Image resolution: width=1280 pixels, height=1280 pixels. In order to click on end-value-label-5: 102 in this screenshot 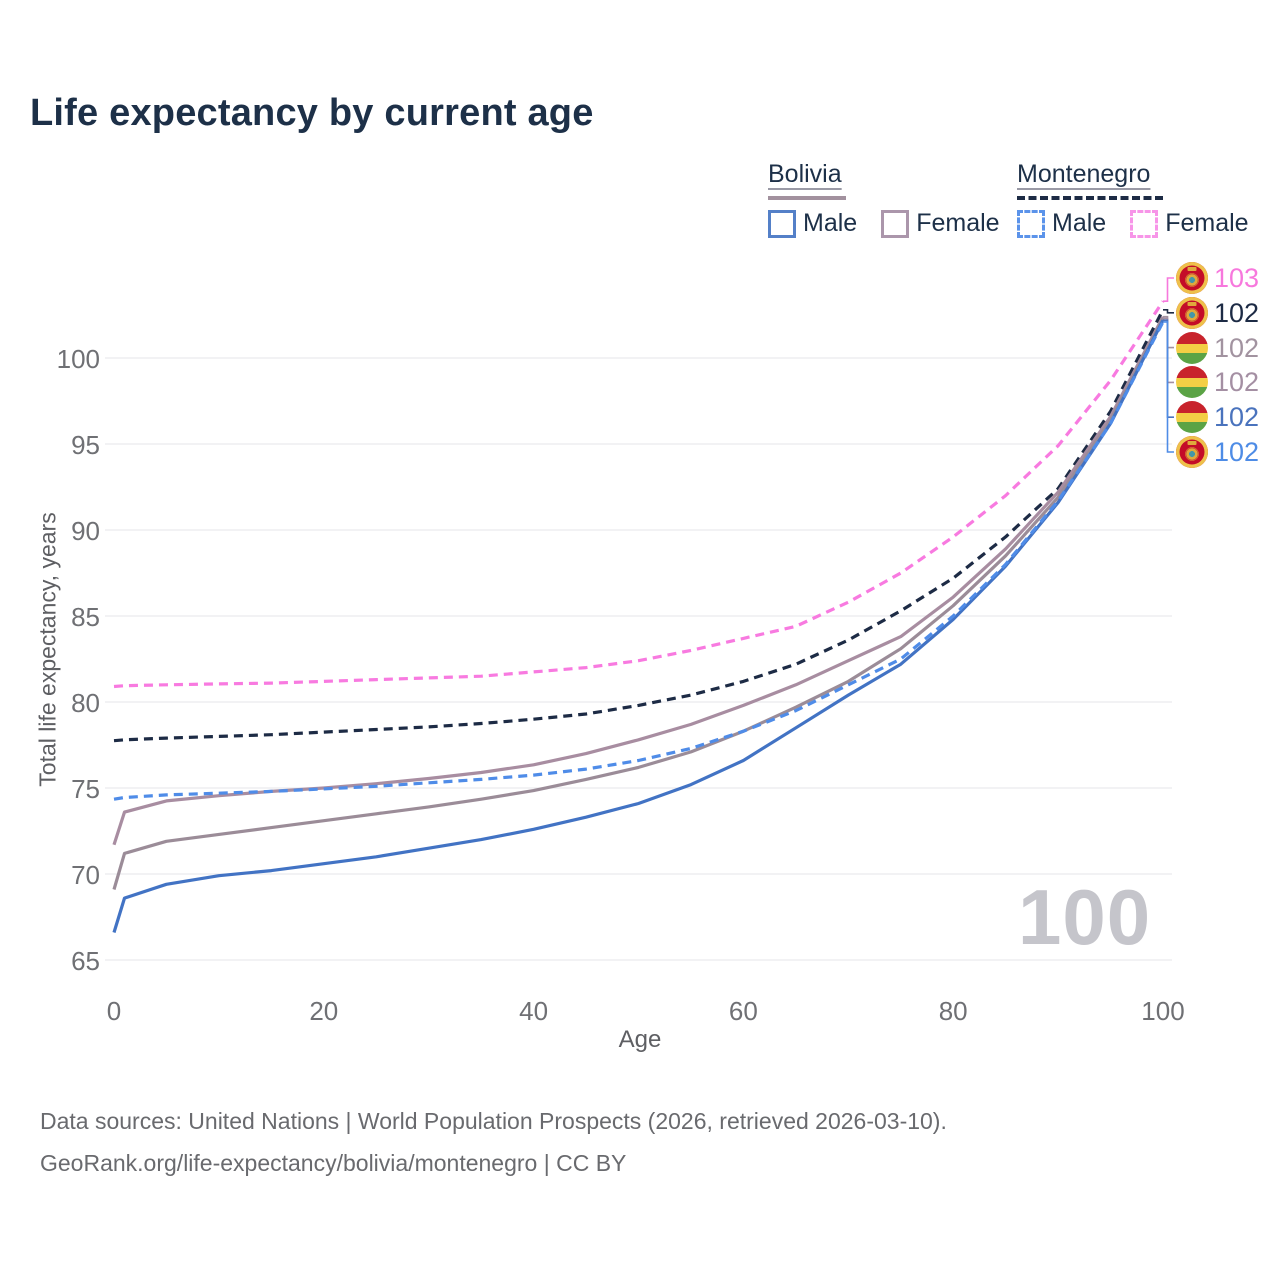, I will do `click(1237, 452)`.